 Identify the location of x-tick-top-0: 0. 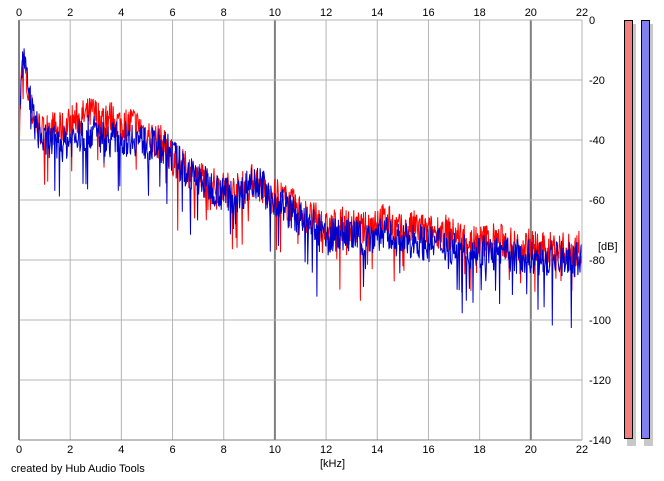
(19, 13).